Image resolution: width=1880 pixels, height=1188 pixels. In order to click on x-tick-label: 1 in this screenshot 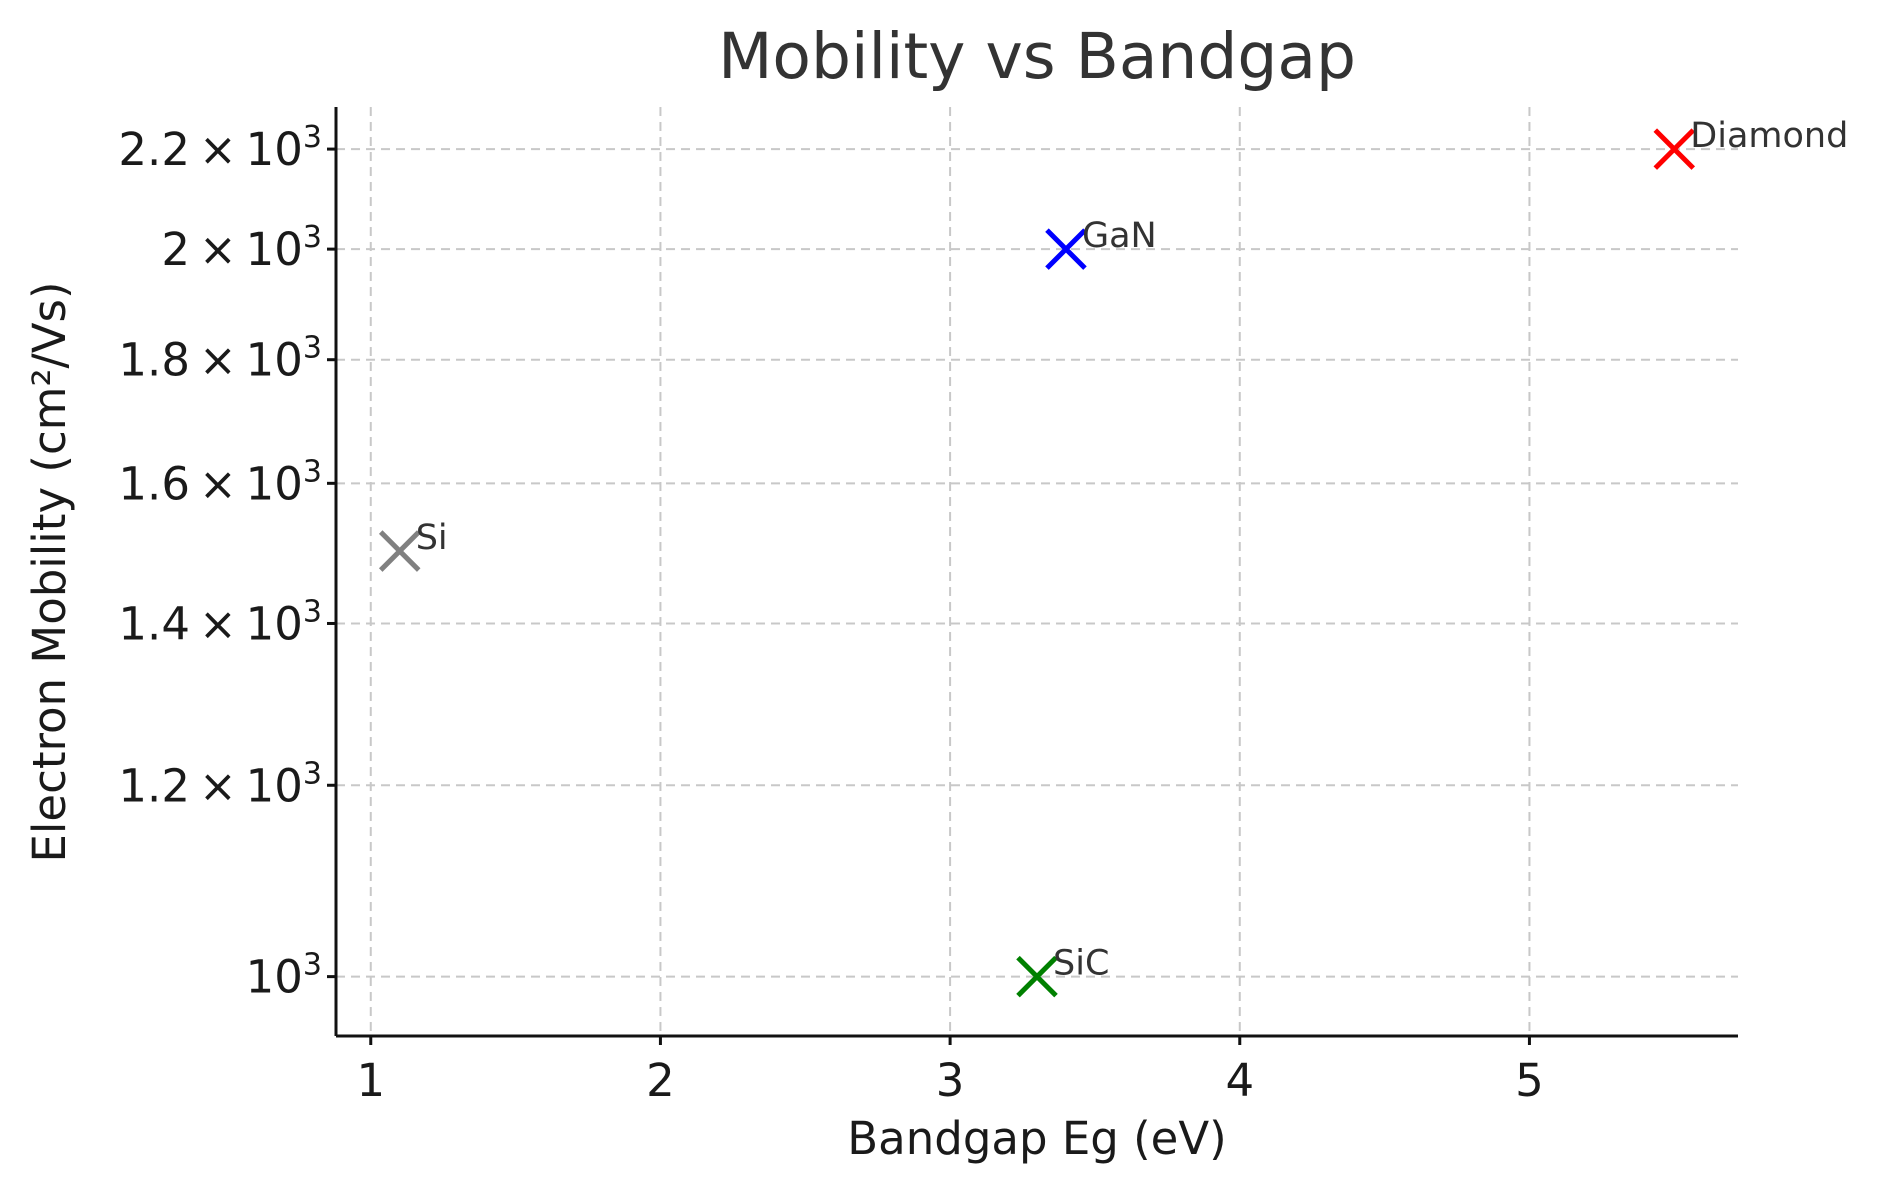, I will do `click(370, 1080)`.